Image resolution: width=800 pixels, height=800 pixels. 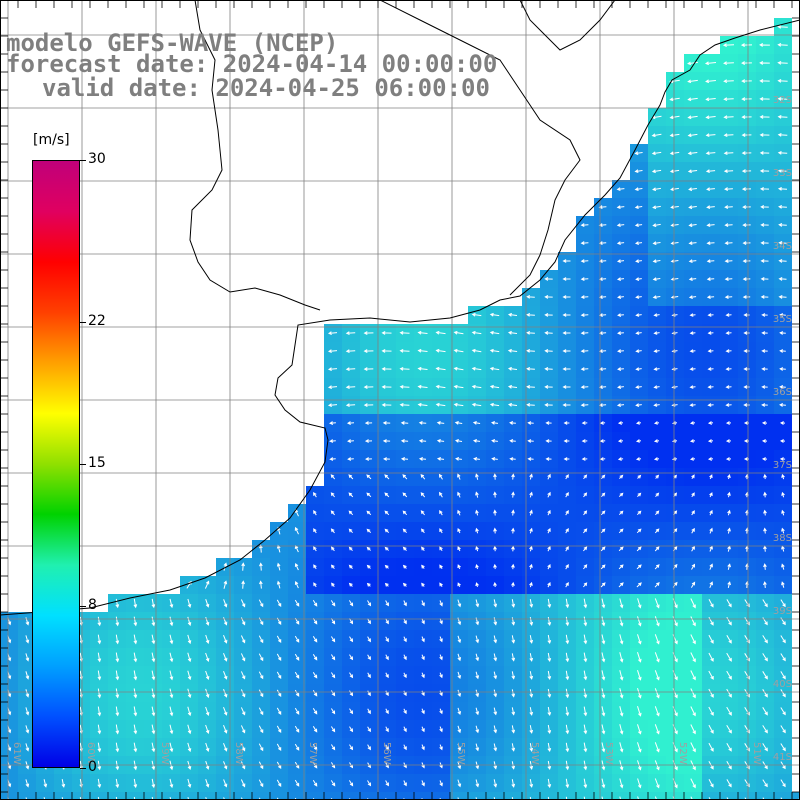 I want to click on latitude-label: 35S, so click(x=782, y=319).